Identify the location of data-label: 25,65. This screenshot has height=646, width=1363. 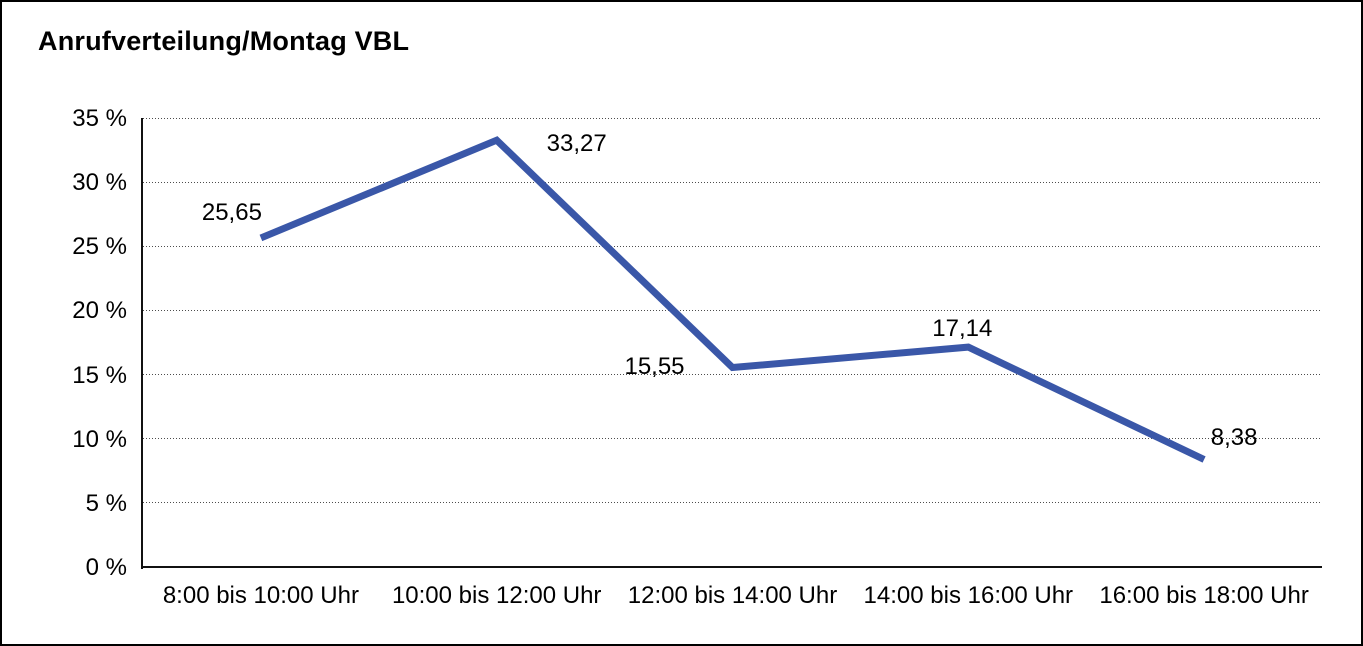
(231, 212).